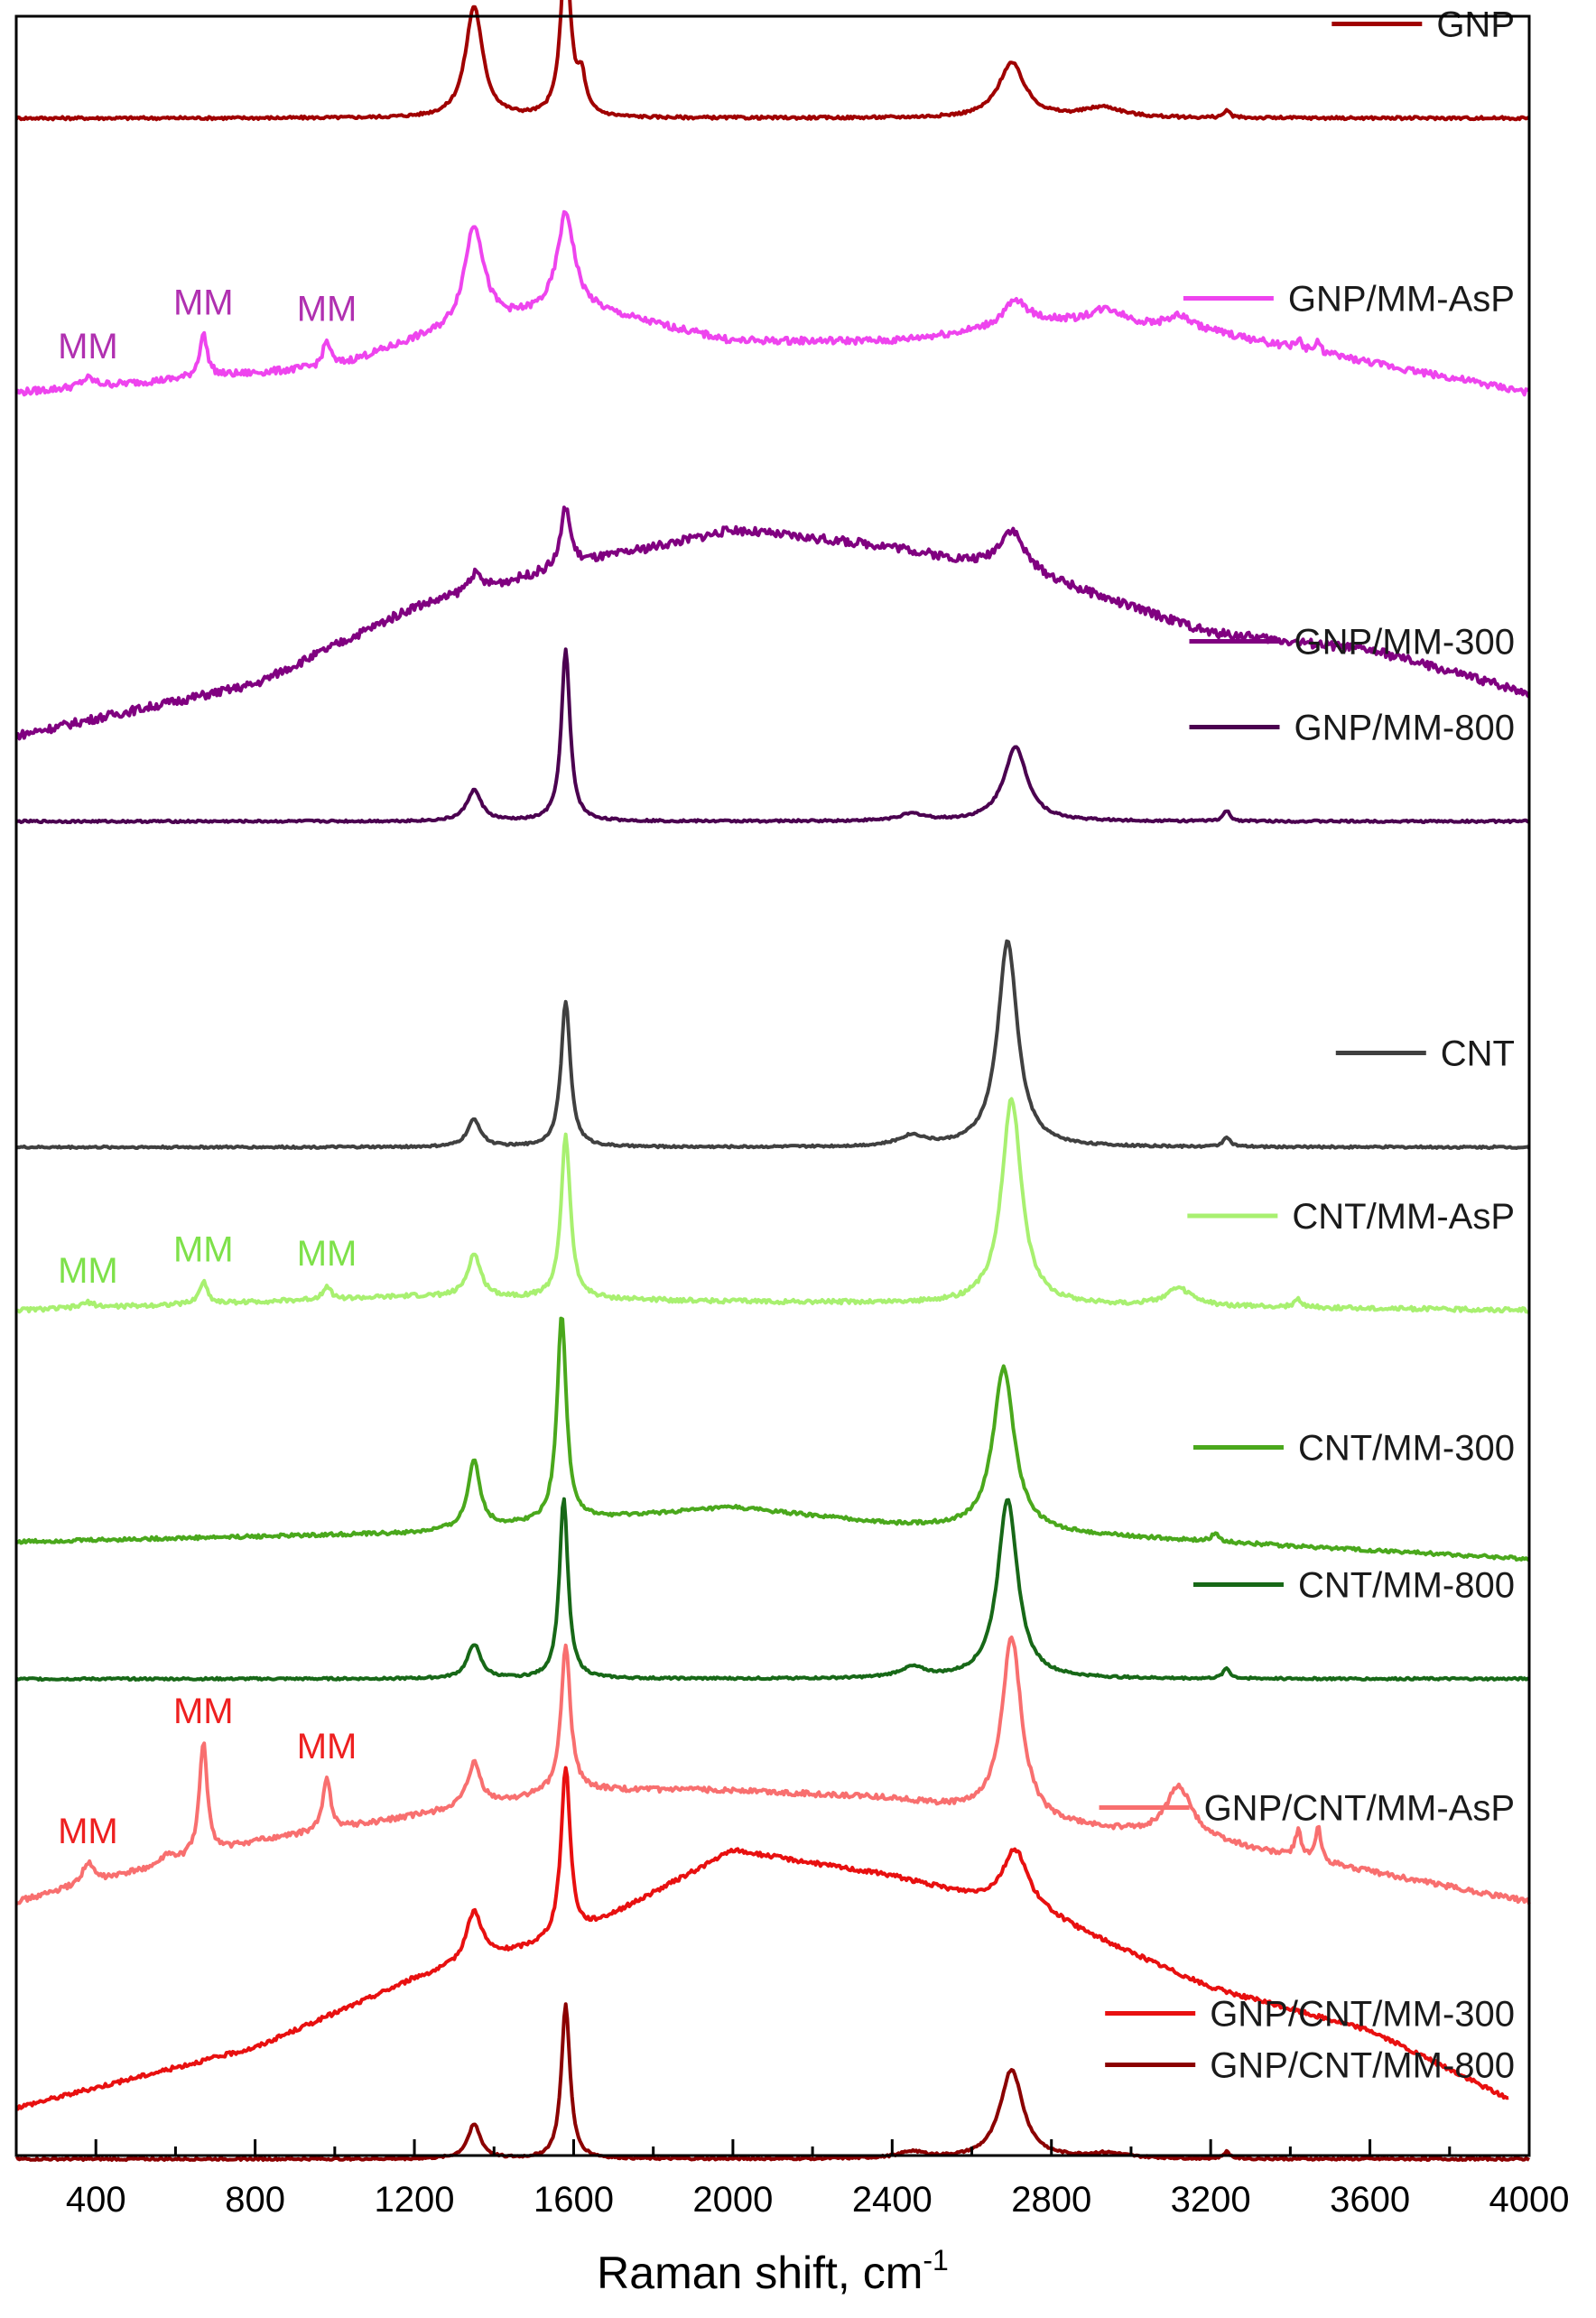 The height and width of the screenshot is (2318, 1596). Describe the element at coordinates (1478, 1054) in the screenshot. I see `legend-label: CNT` at that location.